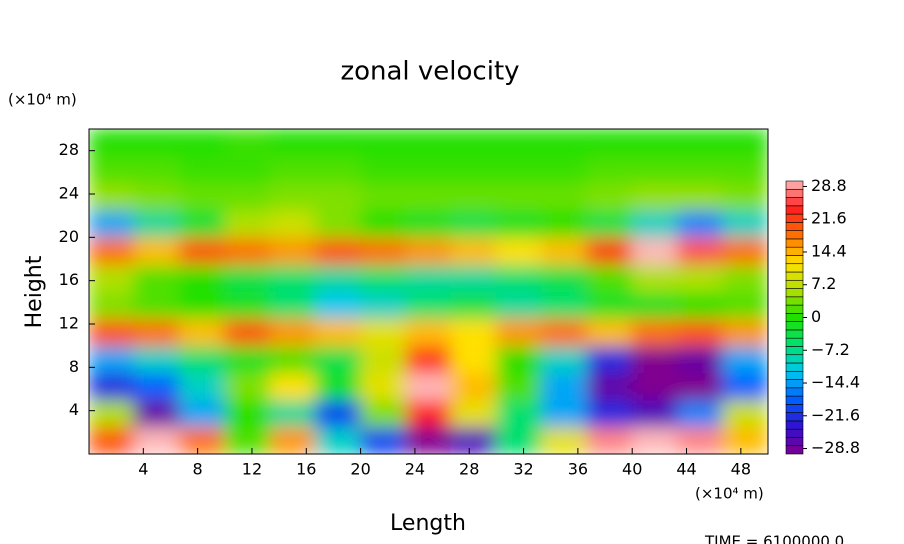 The image size is (904, 544). Describe the element at coordinates (632, 469) in the screenshot. I see `x-tick-label: 40` at that location.